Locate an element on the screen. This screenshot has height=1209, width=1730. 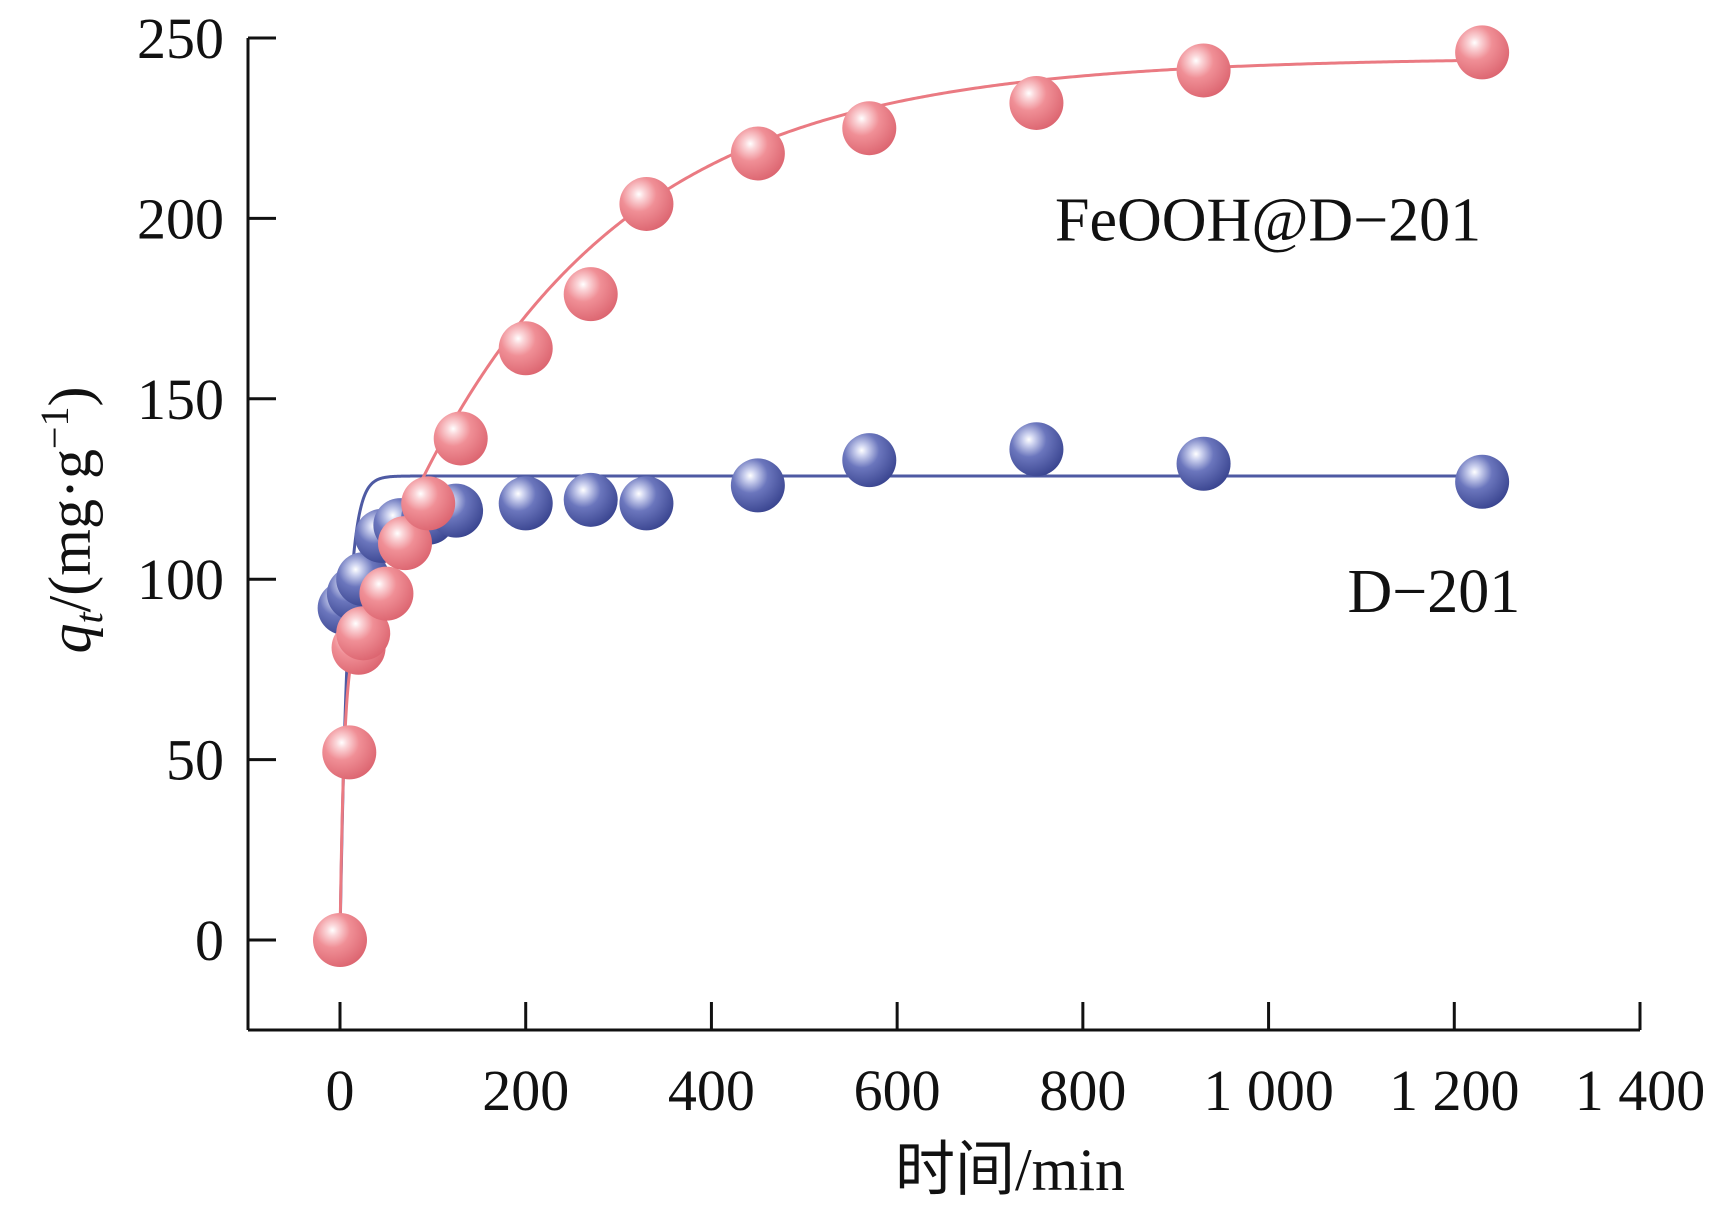
y-tick-label-250: 250 is located at coordinates (180, 38).